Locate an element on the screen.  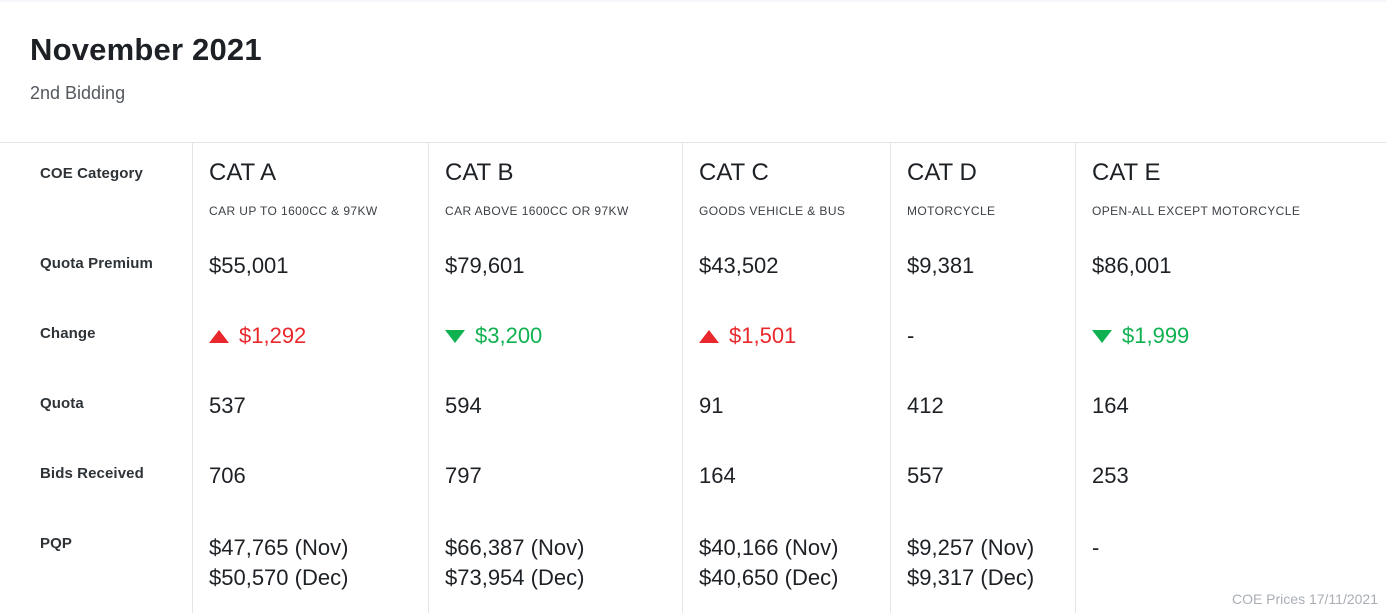
category-description: CAR ABOVE 1600CC OR 97KW is located at coordinates (537, 211).